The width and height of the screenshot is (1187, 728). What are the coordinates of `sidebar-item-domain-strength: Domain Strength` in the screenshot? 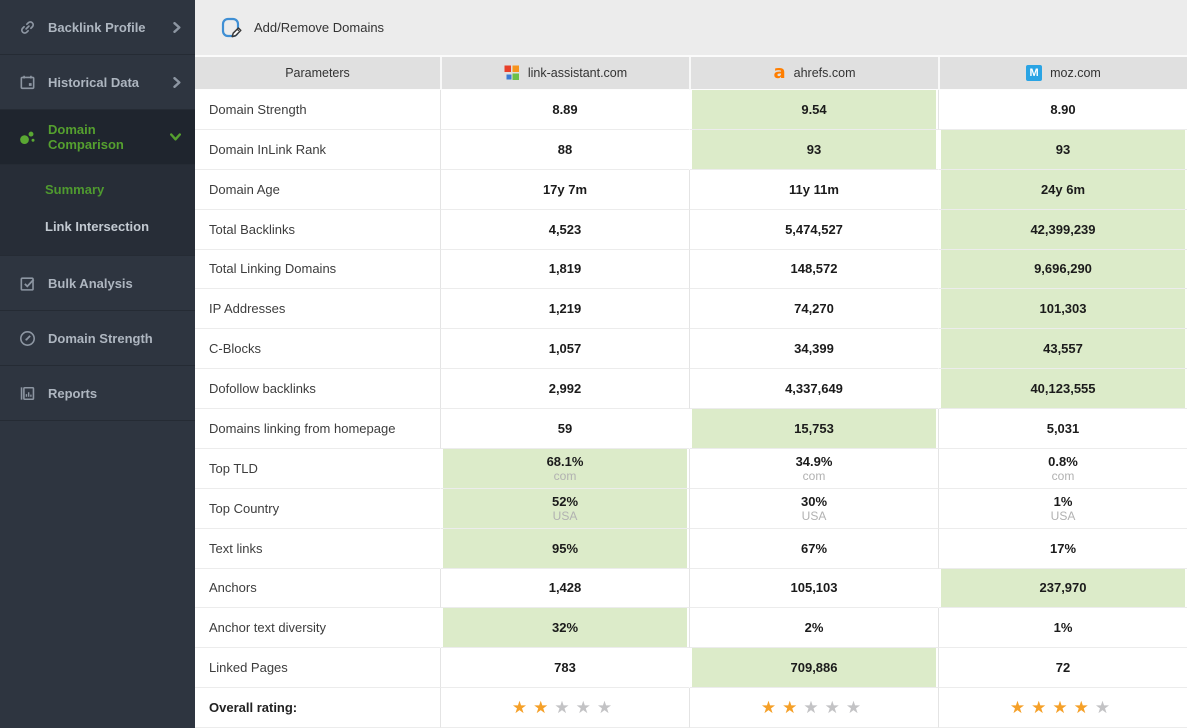 It's located at (97, 338).